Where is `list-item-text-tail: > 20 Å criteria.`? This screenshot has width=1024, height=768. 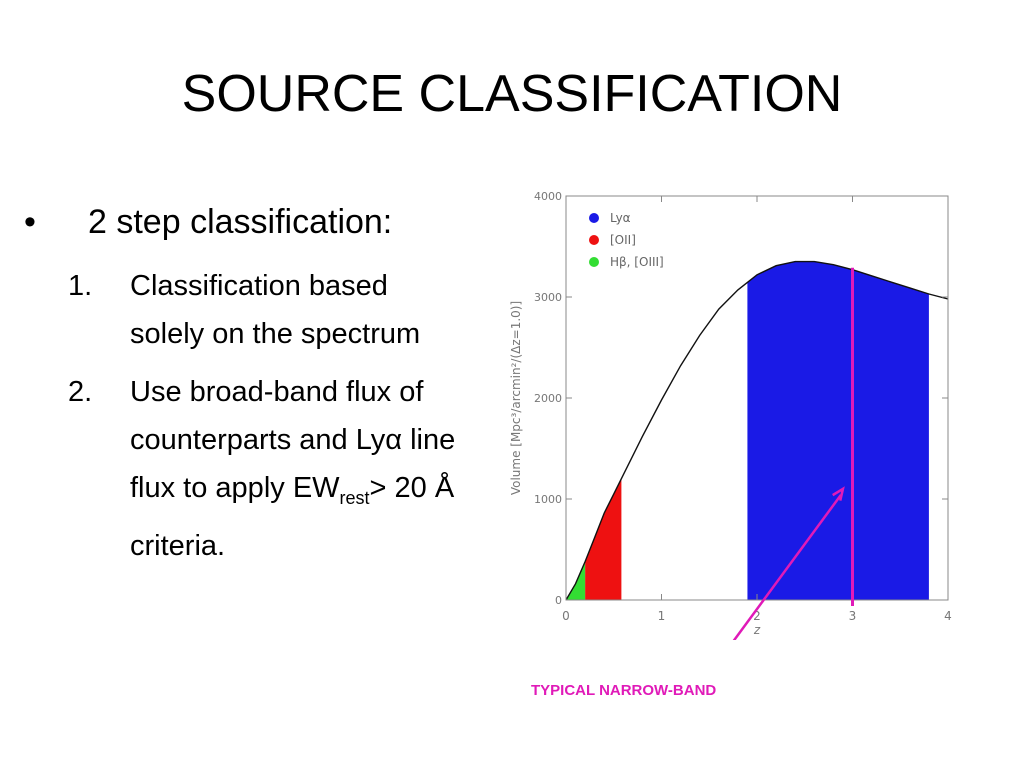 list-item-text-tail: > 20 Å criteria. is located at coordinates (292, 517).